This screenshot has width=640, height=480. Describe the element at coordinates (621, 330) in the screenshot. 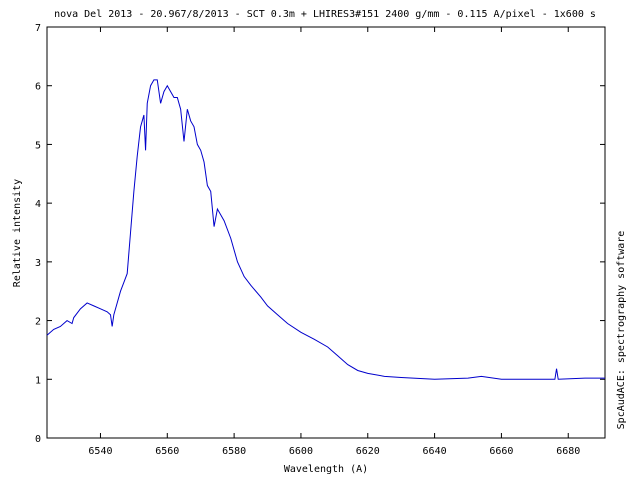

I see `side-note: SpcAudACE: spectrography software` at that location.